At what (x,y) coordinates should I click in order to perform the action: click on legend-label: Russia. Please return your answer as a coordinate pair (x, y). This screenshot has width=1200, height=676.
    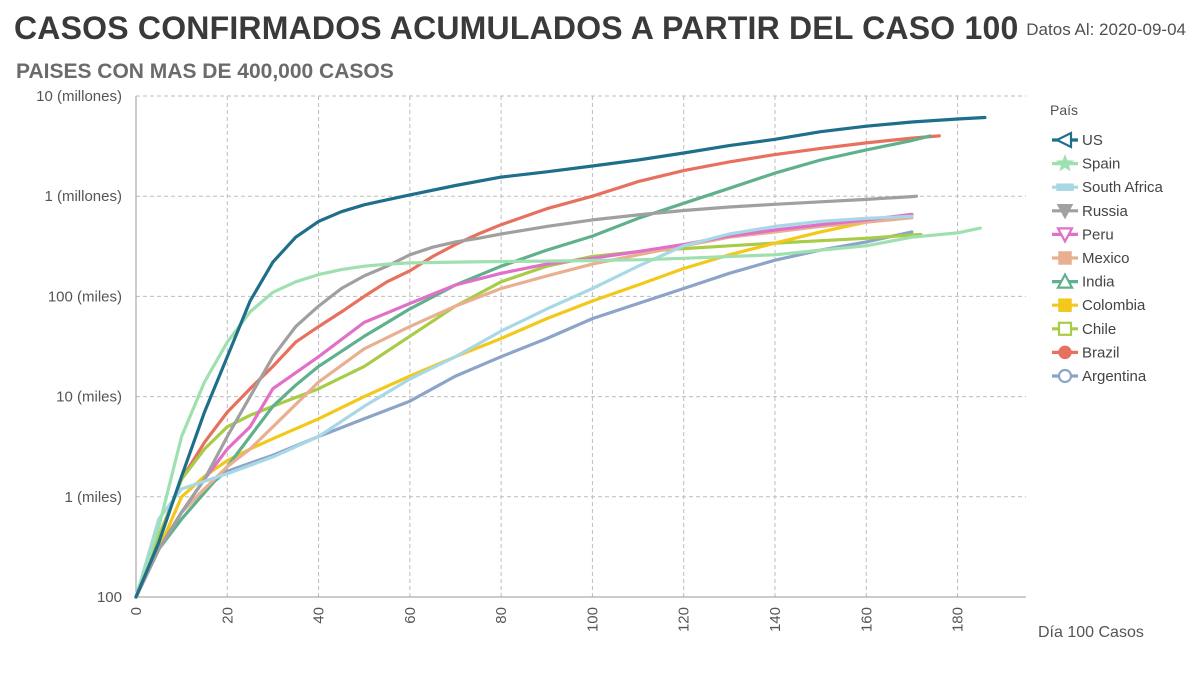
    Looking at the image, I should click on (1105, 211).